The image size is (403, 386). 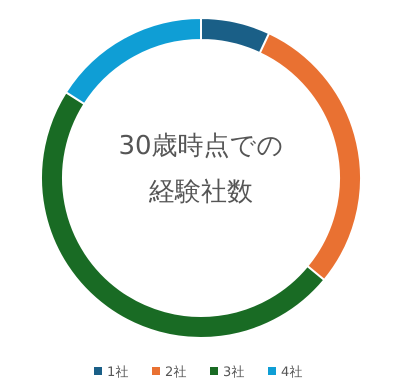 What do you see at coordinates (291, 372) in the screenshot?
I see `legend-label: 4社` at bounding box center [291, 372].